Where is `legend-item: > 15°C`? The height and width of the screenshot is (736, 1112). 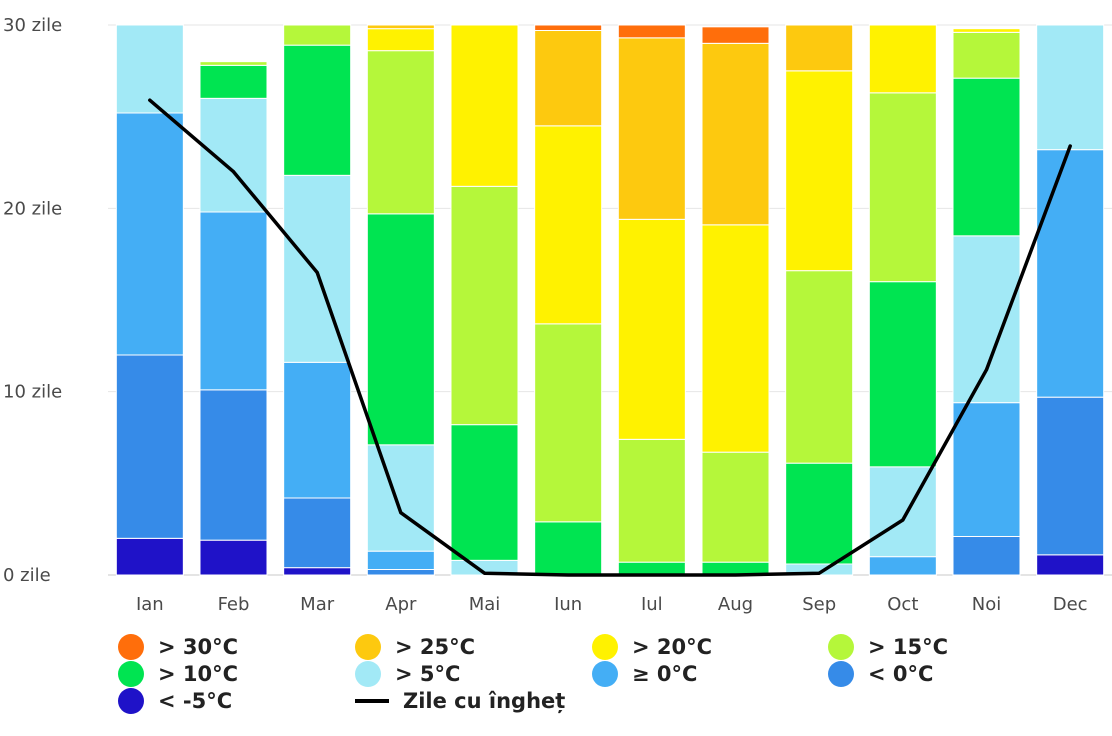 legend-item: > 15°C is located at coordinates (888, 647).